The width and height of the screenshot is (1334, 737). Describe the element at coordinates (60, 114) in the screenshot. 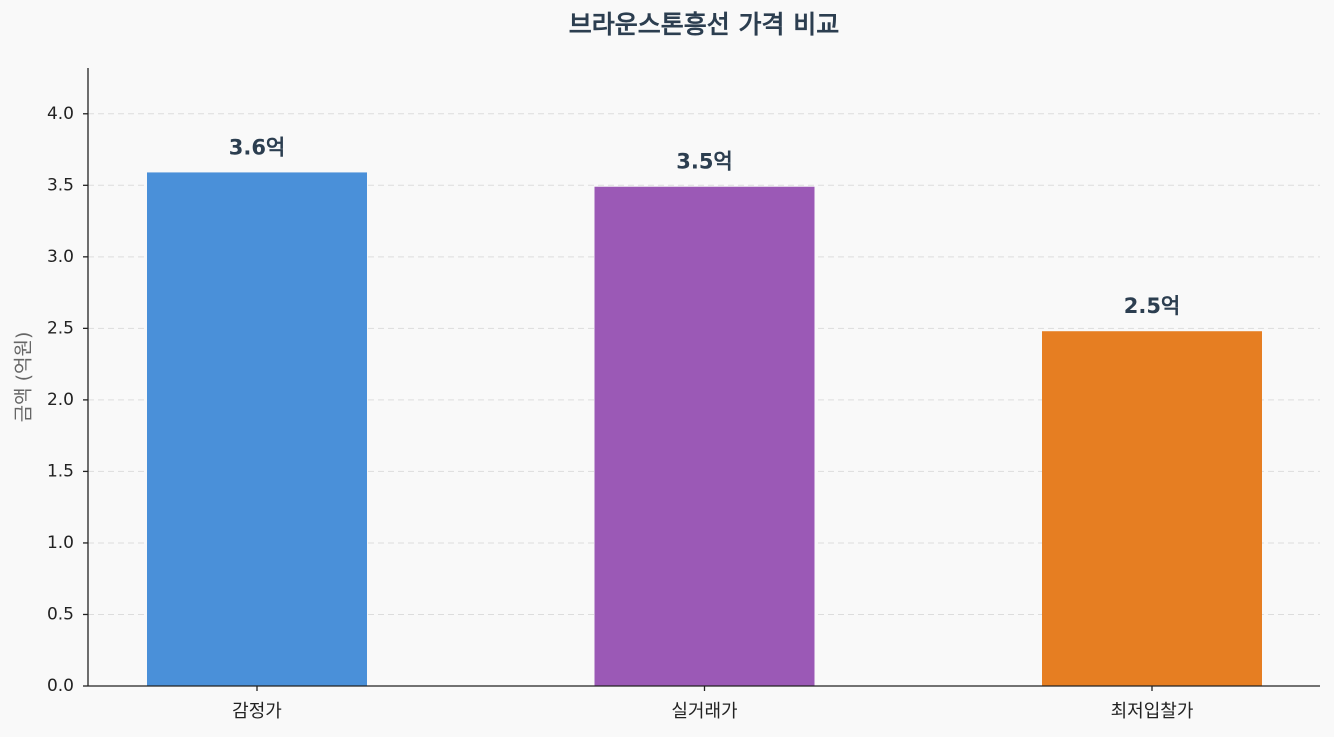

I see `y-tick-label: 4.0` at that location.